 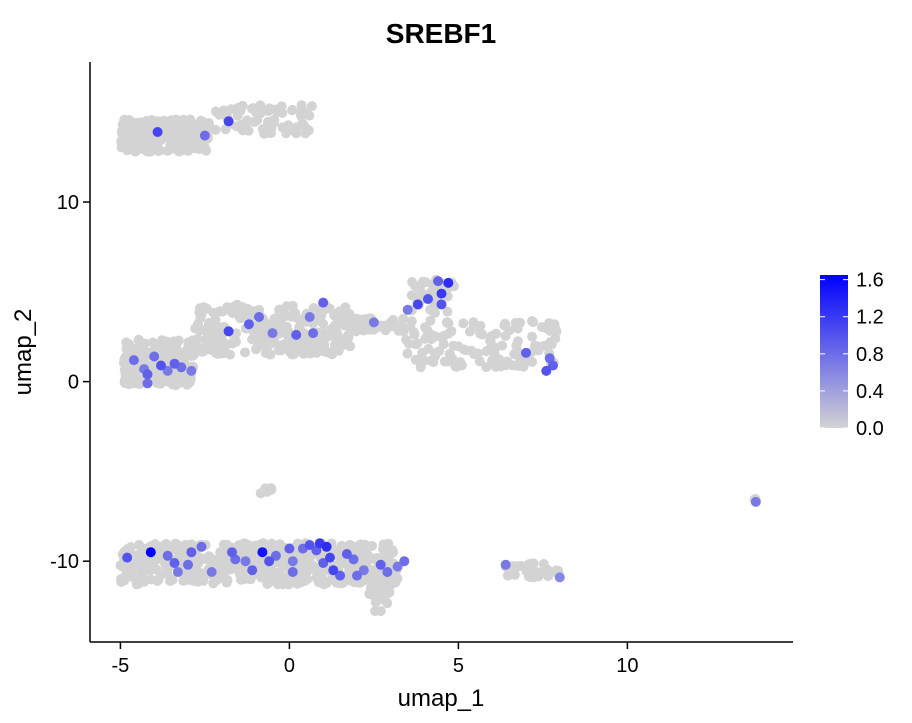 I want to click on y-axis-label: umap_2, so click(x=23, y=352).